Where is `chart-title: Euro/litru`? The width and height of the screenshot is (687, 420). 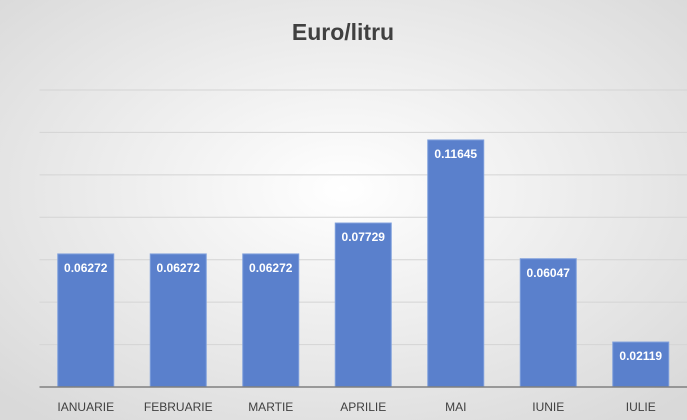 chart-title: Euro/litru is located at coordinates (343, 32).